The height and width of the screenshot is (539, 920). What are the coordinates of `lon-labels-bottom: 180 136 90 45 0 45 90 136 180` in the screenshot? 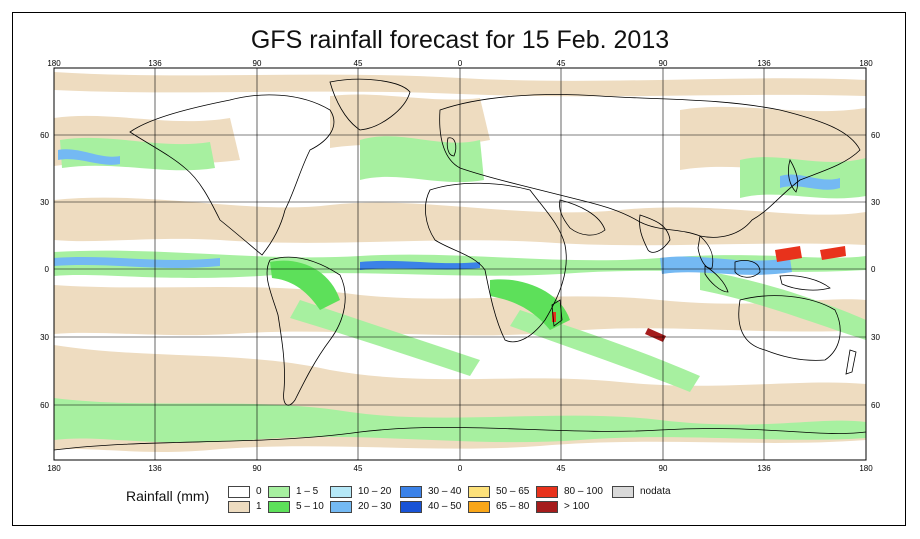 It's located at (460, 468).